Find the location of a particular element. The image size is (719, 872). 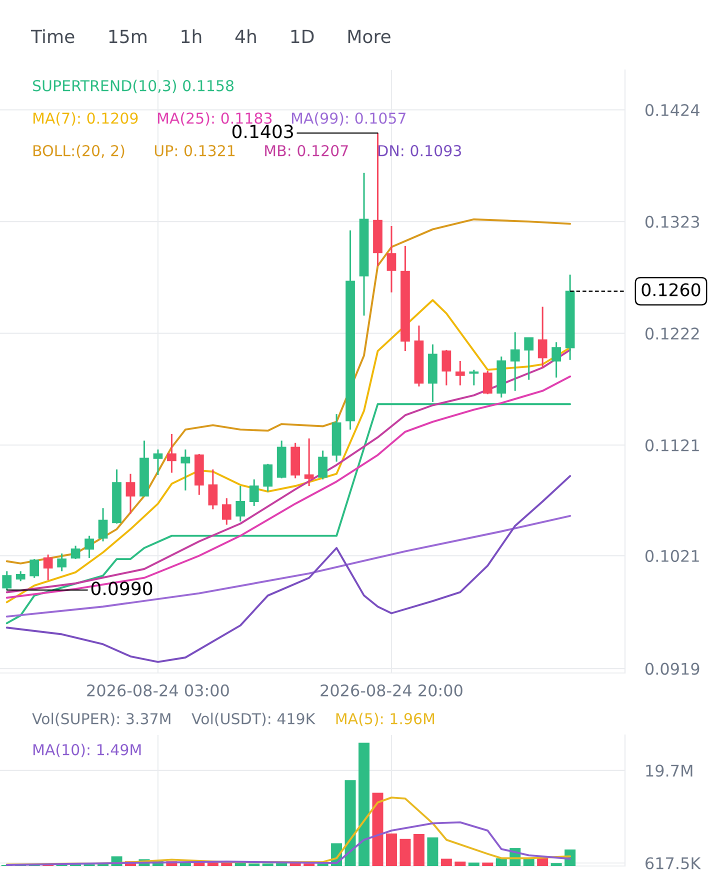

text: UP: 0.1321 is located at coordinates (194, 150).